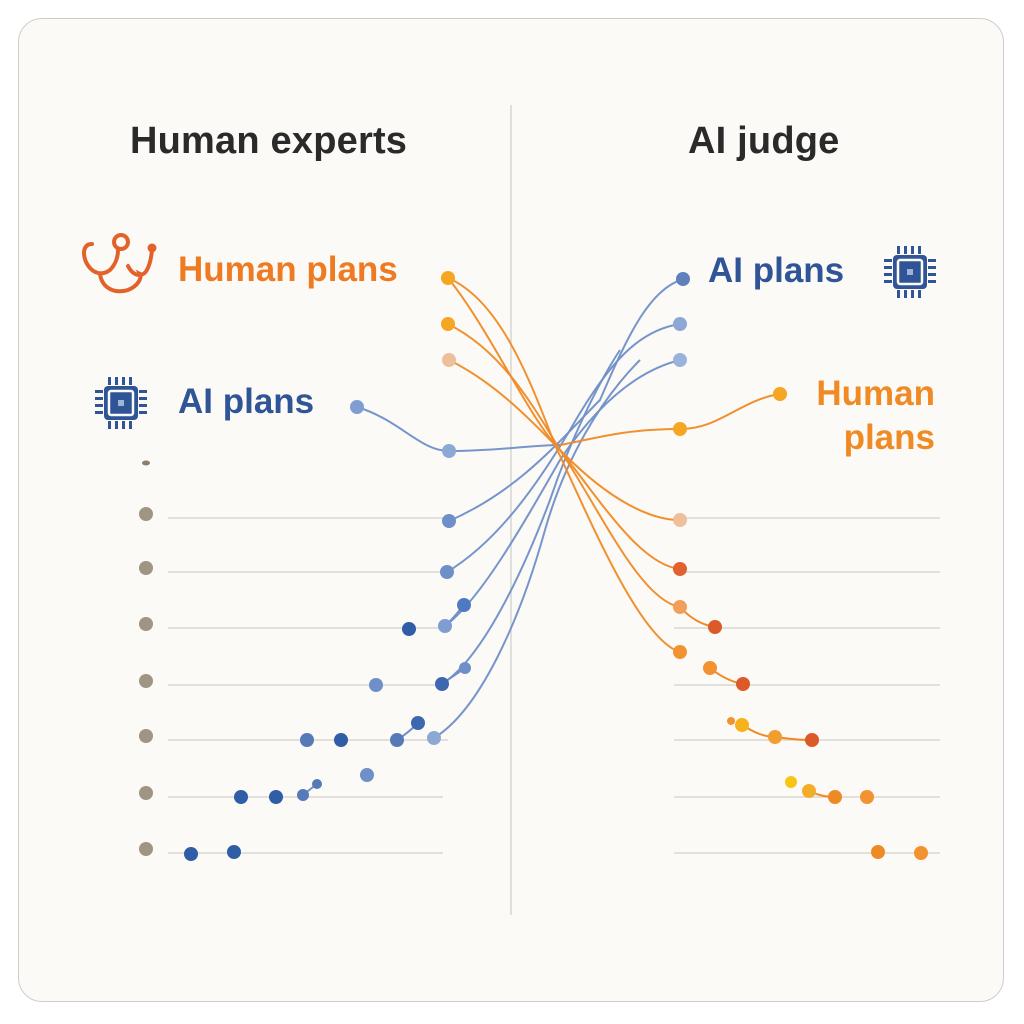  Describe the element at coordinates (776, 270) in the screenshot. I see `right-ai-plans-label: AI plans` at that location.